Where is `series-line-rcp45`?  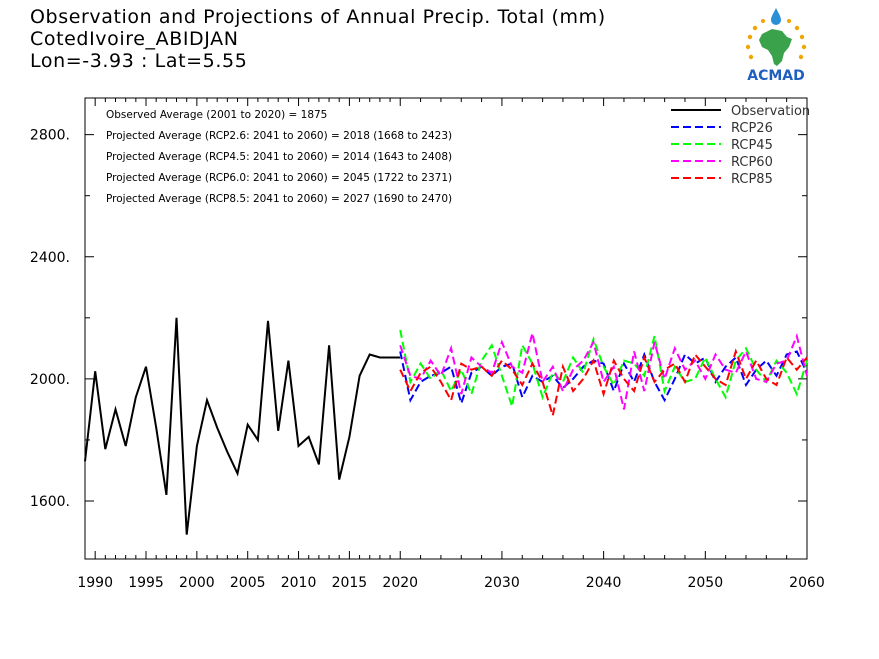
series-line-rcp45 is located at coordinates (603, 368).